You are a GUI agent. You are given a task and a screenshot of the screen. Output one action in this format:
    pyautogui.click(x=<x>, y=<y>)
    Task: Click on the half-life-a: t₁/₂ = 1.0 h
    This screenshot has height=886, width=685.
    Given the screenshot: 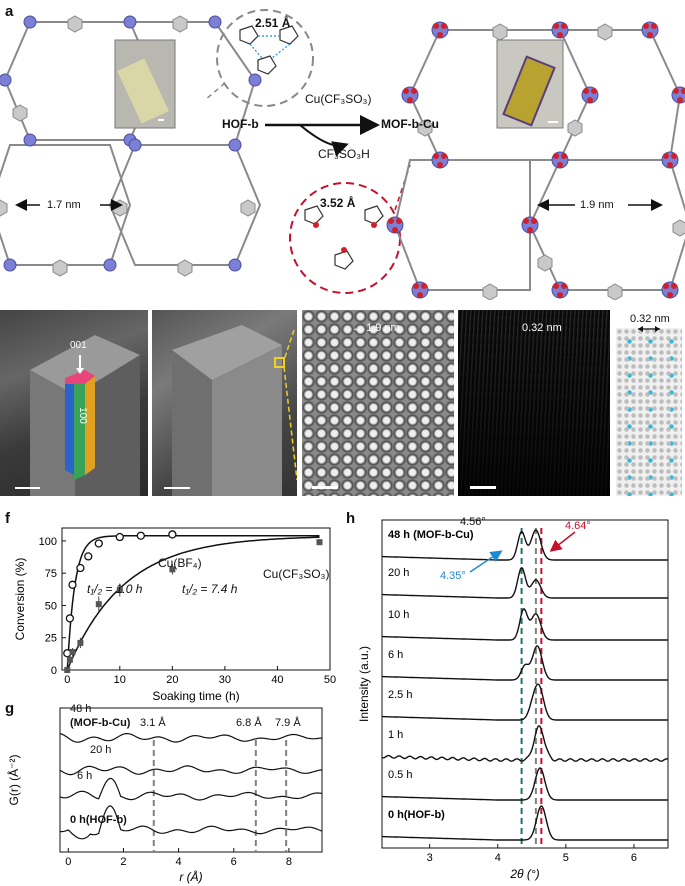 What is the action you would take?
    pyautogui.click(x=115, y=589)
    